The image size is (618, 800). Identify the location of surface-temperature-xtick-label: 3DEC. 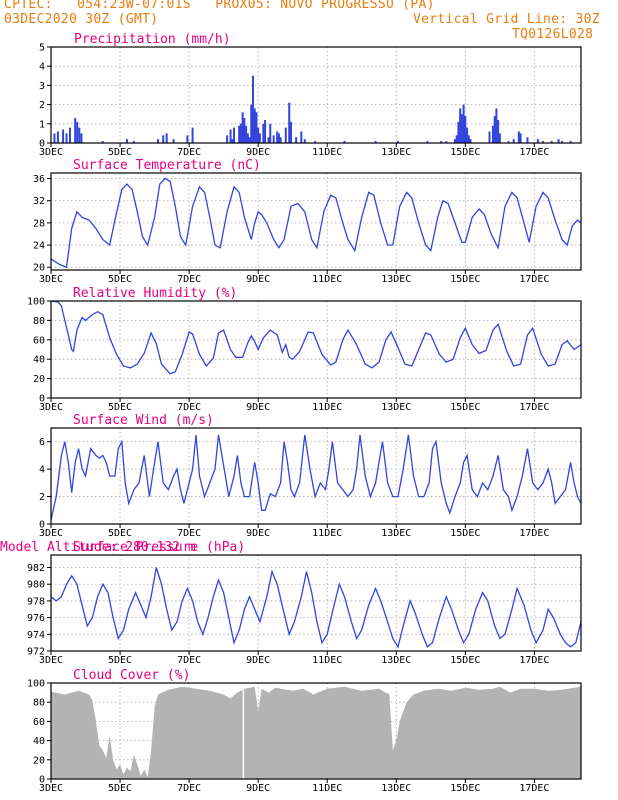
(51, 279).